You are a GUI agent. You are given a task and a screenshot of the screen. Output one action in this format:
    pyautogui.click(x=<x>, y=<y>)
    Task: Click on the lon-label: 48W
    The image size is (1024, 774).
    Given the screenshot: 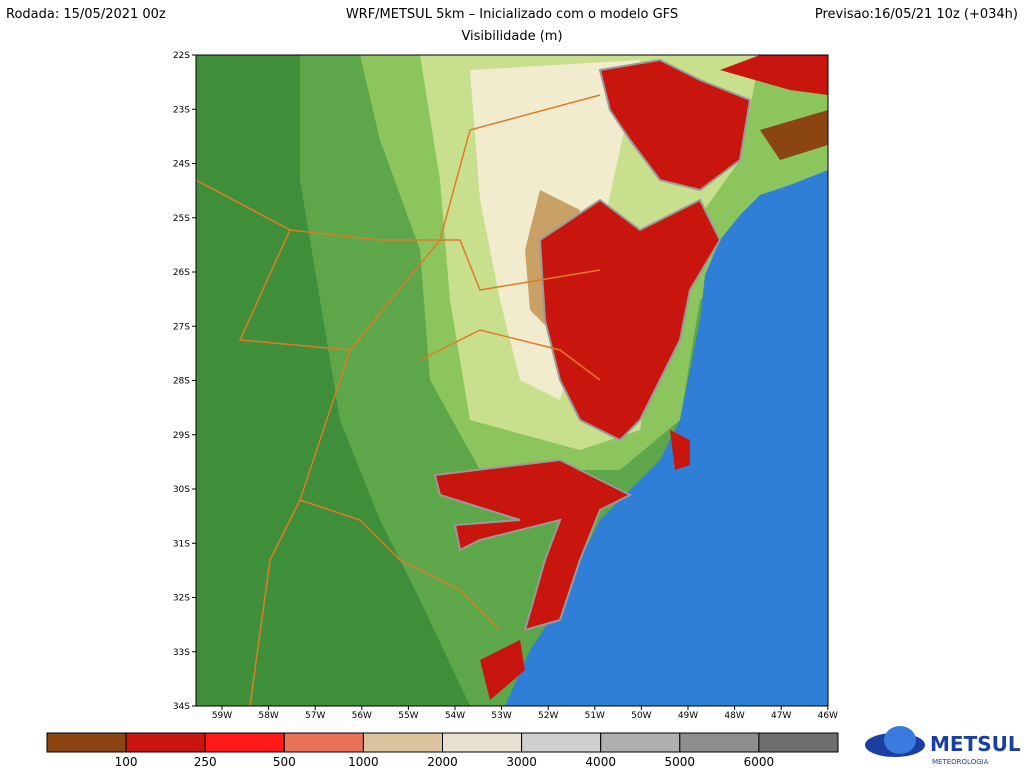 What is the action you would take?
    pyautogui.click(x=734, y=716)
    